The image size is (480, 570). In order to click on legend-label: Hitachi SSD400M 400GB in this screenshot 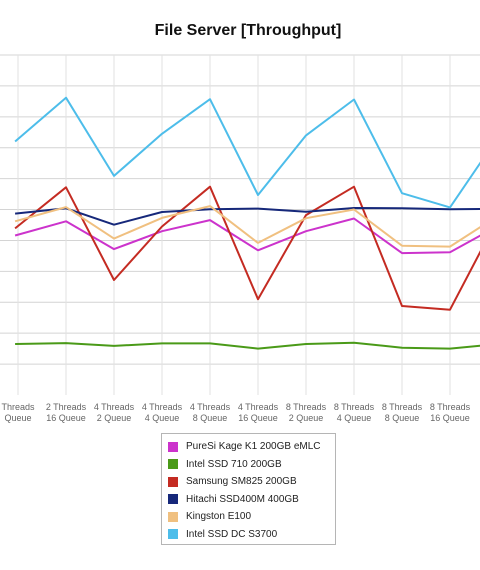, I will do `click(242, 499)`.